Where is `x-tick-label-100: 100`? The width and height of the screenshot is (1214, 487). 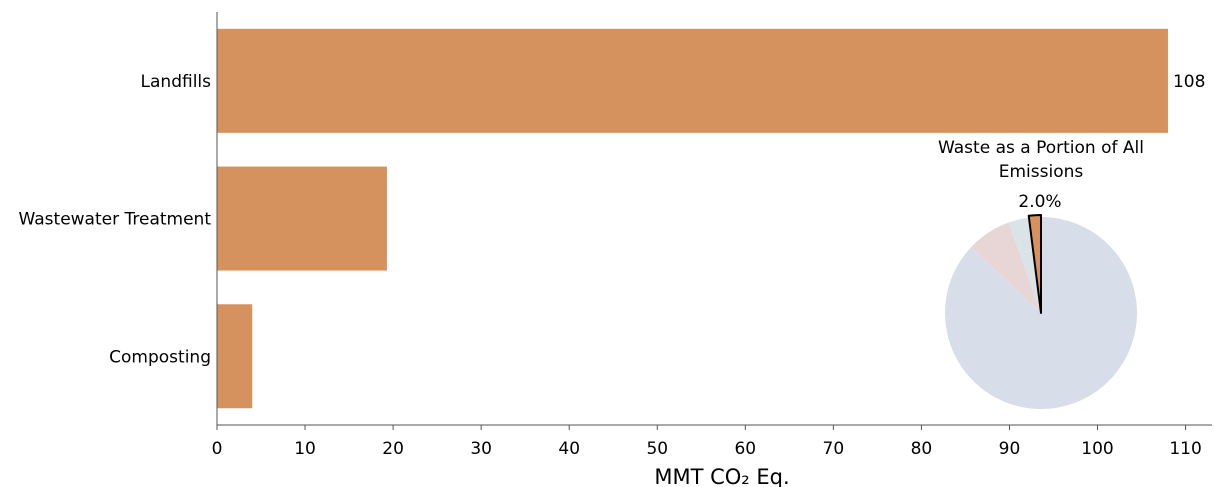
x-tick-label-100: 100 is located at coordinates (1097, 449).